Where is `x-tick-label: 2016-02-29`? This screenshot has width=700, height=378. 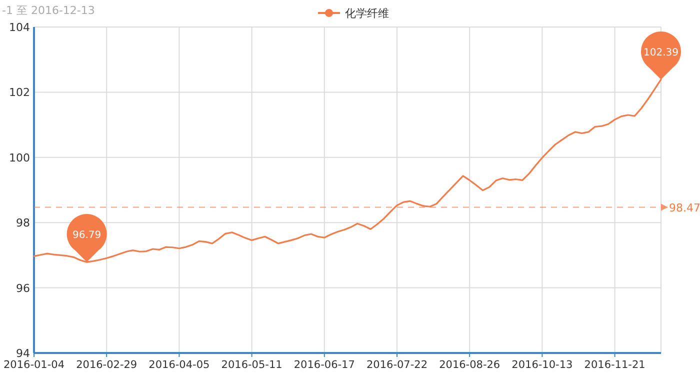 x-tick-label: 2016-02-29 is located at coordinates (107, 365).